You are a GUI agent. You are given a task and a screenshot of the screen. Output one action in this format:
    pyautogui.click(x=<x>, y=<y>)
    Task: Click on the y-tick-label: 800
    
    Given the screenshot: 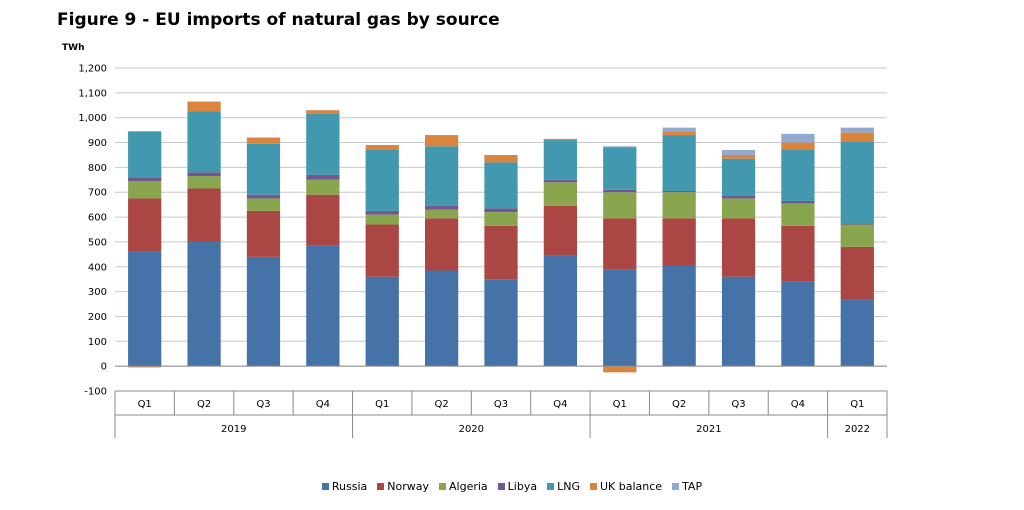 What is the action you would take?
    pyautogui.click(x=97, y=168)
    